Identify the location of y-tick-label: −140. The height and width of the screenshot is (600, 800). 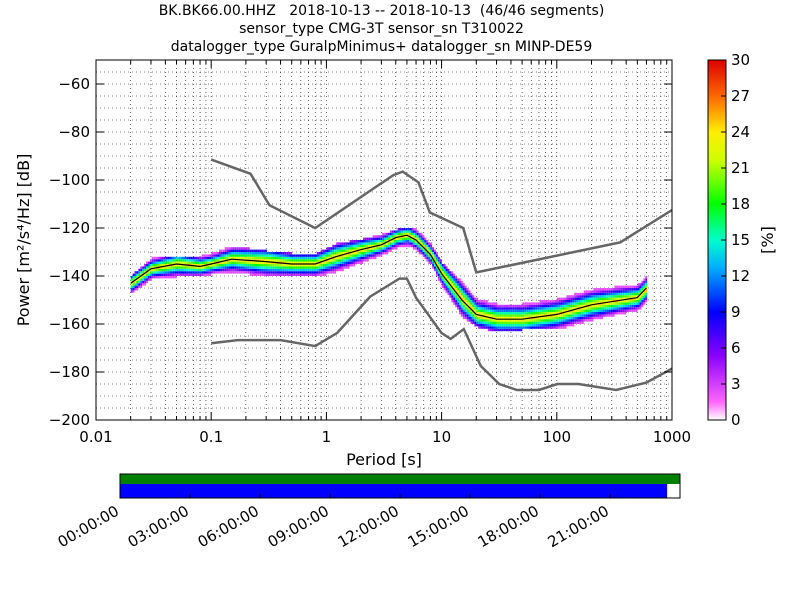
(69, 276).